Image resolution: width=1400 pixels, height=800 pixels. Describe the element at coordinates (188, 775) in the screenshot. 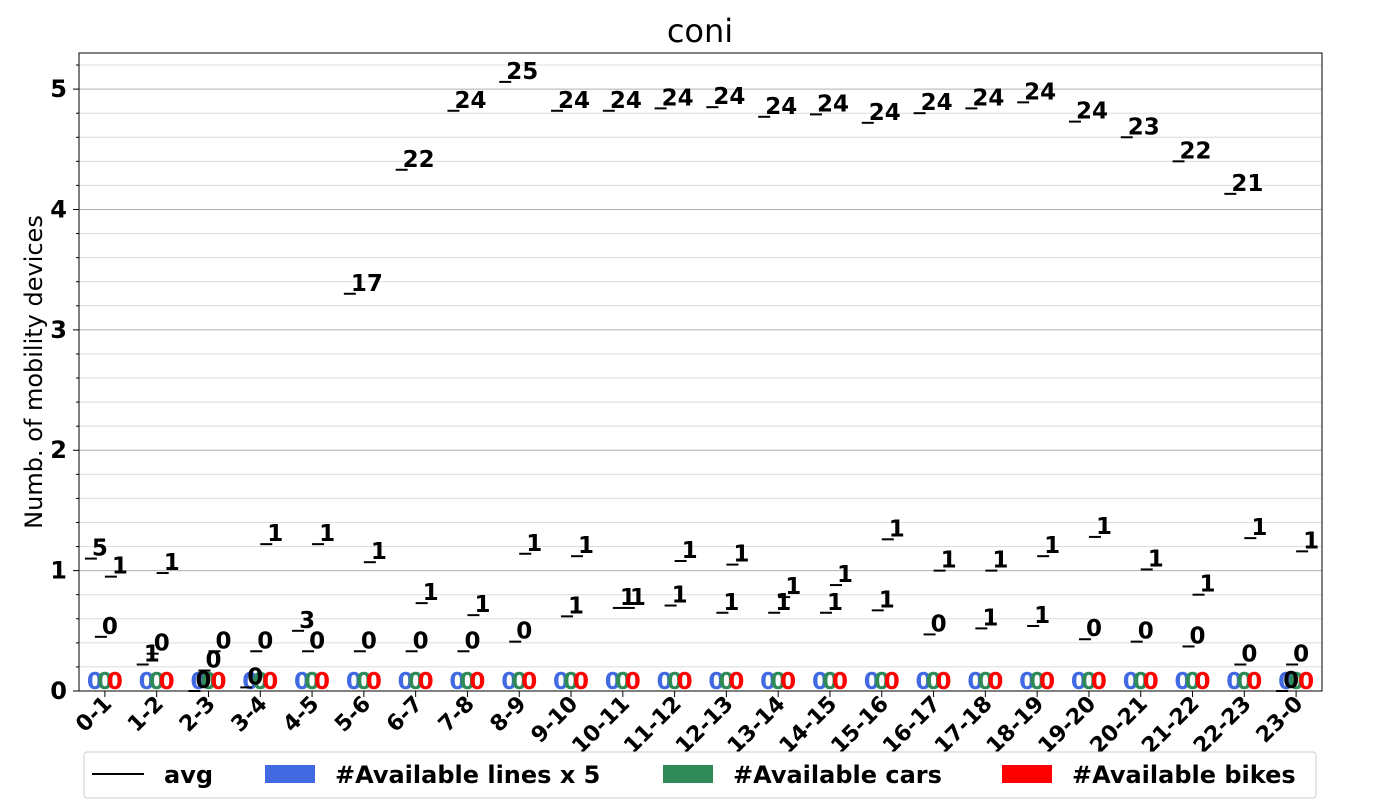

I see `legend-avg-label: avg` at that location.